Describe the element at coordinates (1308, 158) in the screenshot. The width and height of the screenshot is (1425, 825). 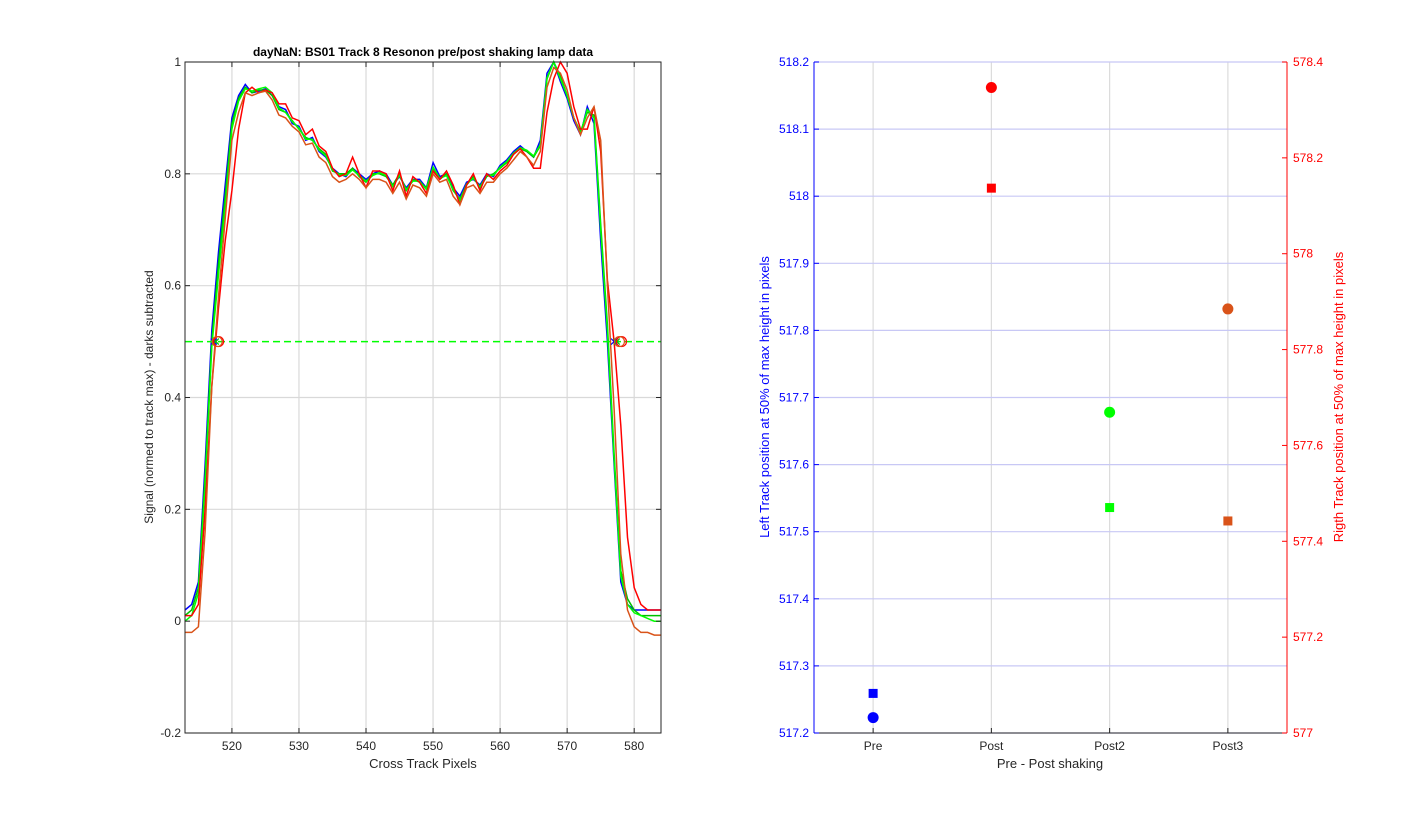
I see `right-right-y-tick-label: 578.2` at that location.